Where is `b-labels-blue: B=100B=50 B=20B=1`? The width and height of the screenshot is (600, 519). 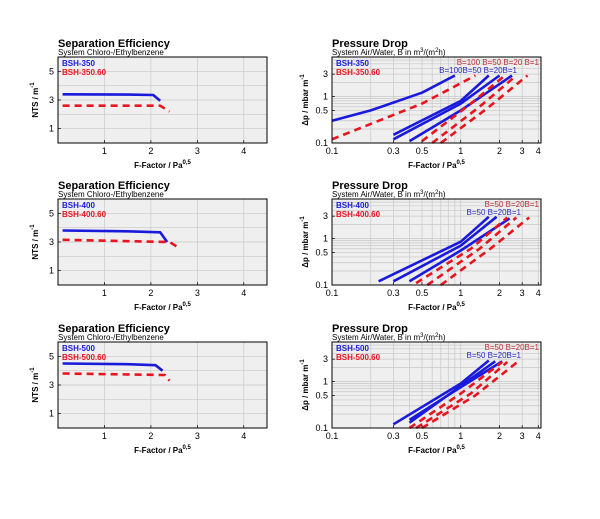
b-labels-blue: B=100B=50 B=20B=1 is located at coordinates (478, 70).